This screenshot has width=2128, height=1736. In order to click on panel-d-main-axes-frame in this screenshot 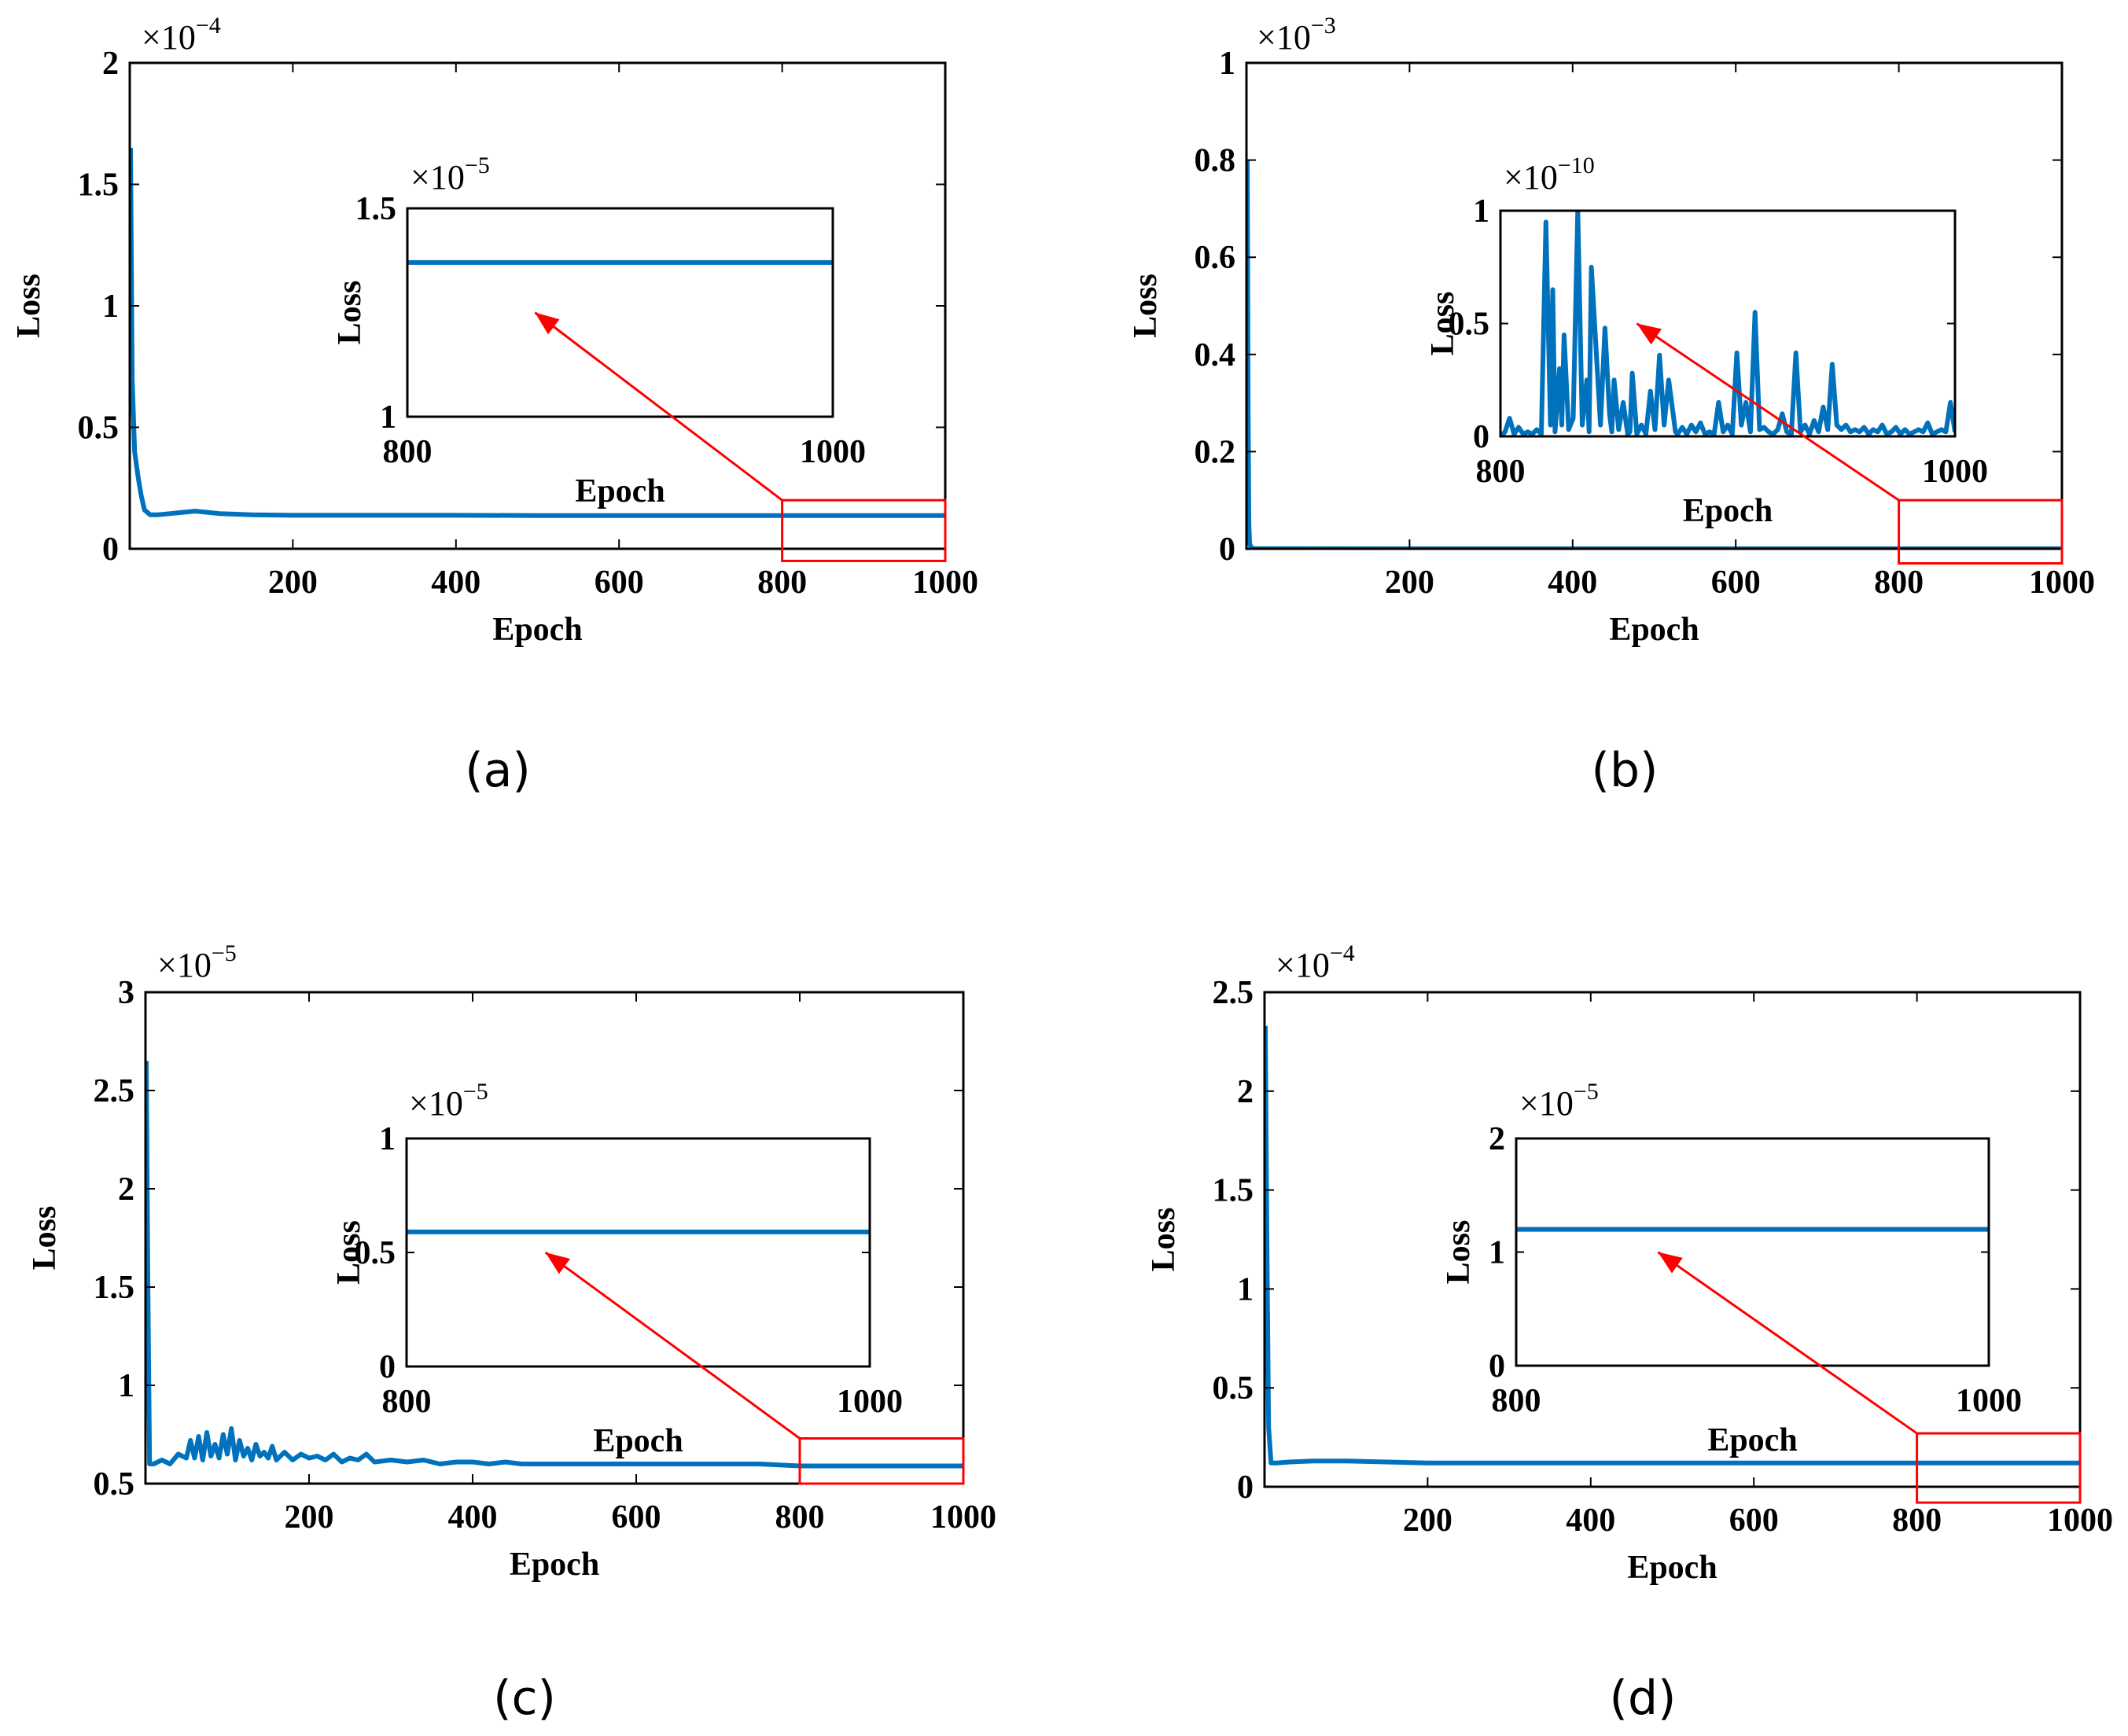, I will do `click(1672, 1240)`.